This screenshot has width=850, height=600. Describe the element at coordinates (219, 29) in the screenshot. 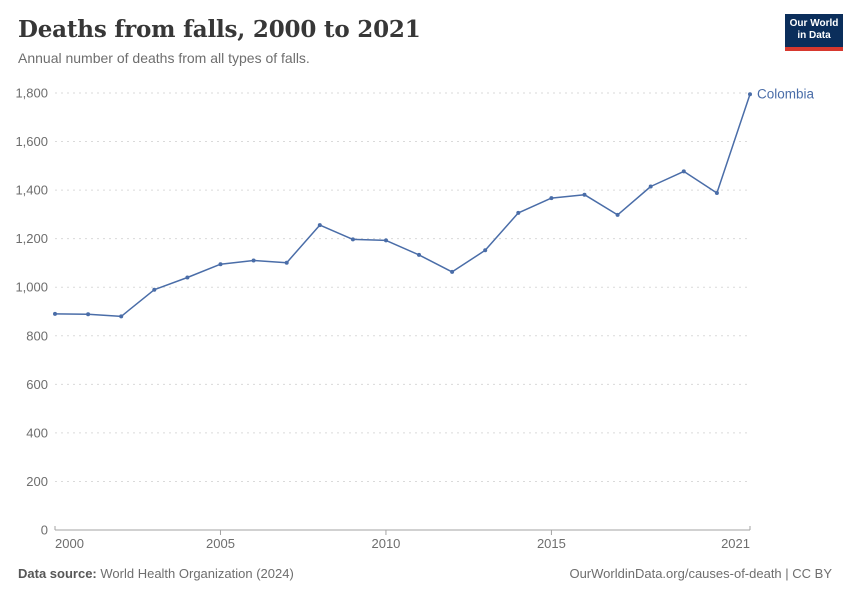

I see `page-title: Deaths from falls, 2000 to 2021` at that location.